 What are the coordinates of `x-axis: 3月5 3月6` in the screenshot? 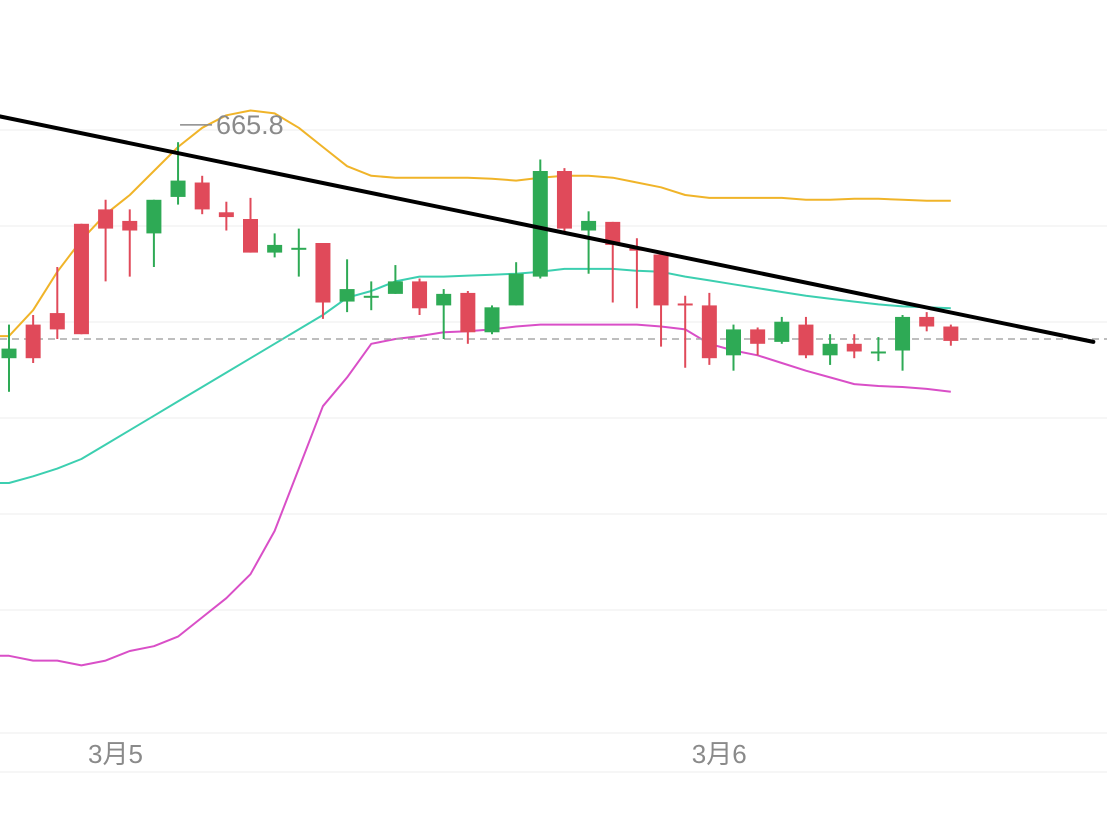 It's located at (417, 754).